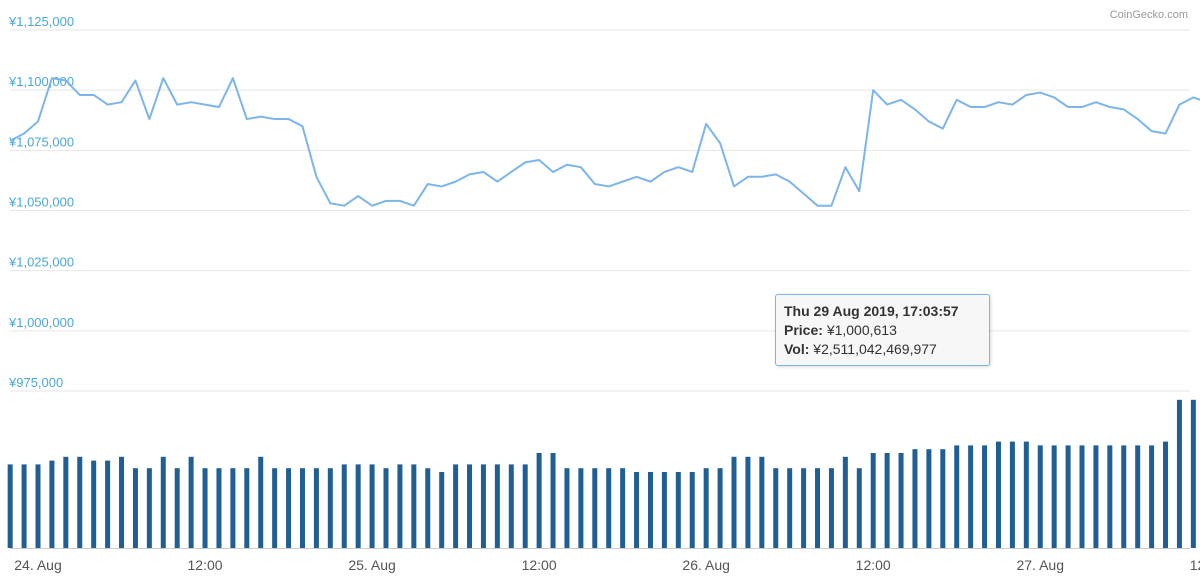 Image resolution: width=1200 pixels, height=583 pixels. Describe the element at coordinates (706, 565) in the screenshot. I see `x-tick-label: 26. Aug` at that location.